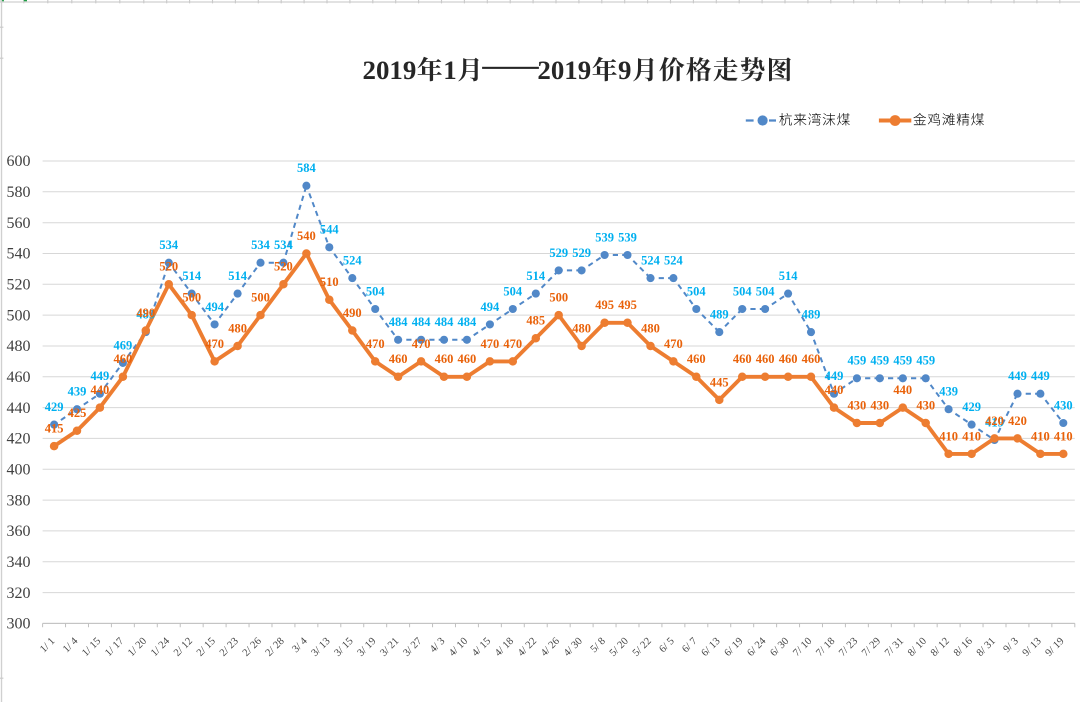  What do you see at coordinates (535, 321) in the screenshot?
I see `svg-text: 485` at bounding box center [535, 321].